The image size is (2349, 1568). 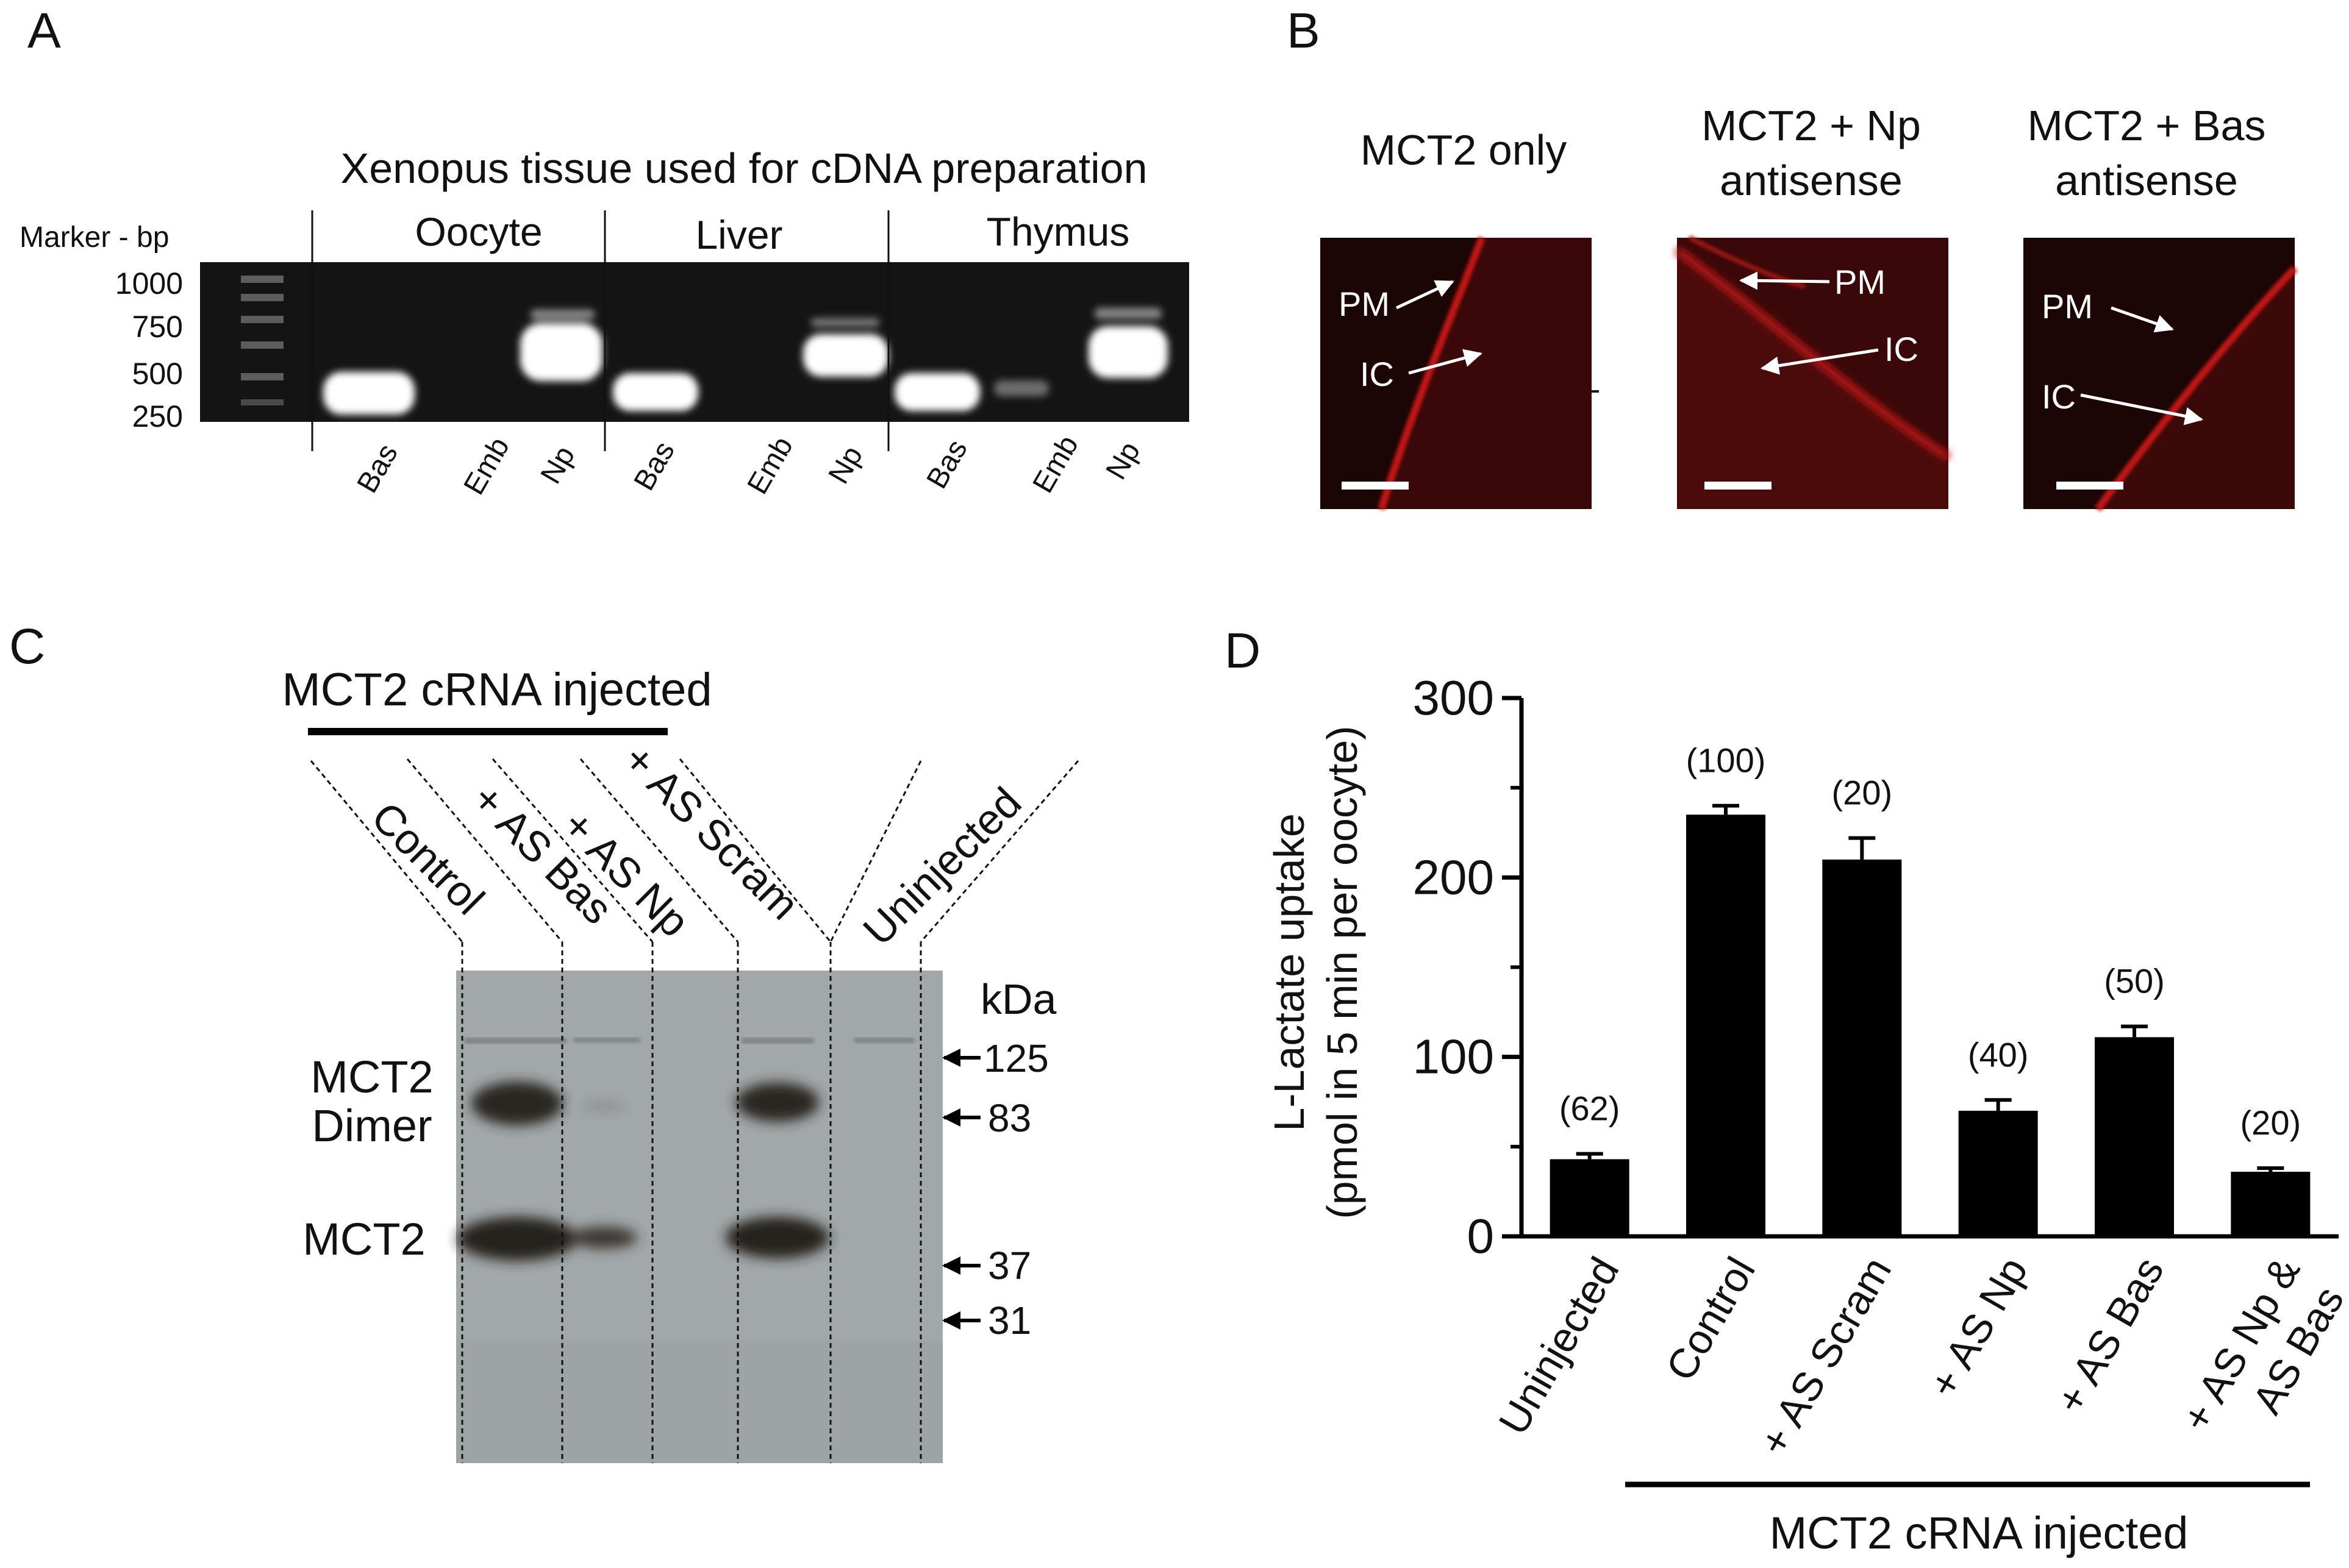 What do you see at coordinates (655, 392) in the screenshot?
I see `gel-band-liver-bas` at bounding box center [655, 392].